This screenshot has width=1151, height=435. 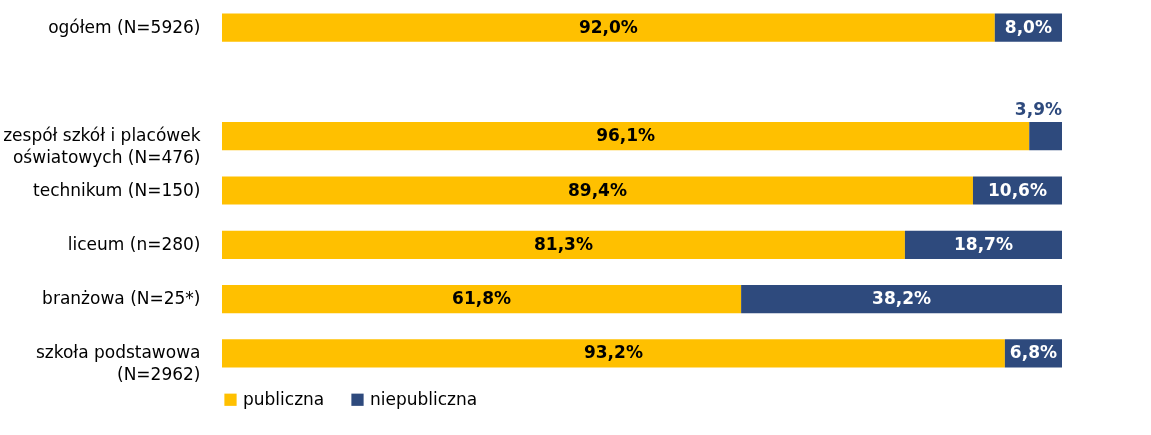 I want to click on y-tick-label: technikum (N=150), so click(x=117, y=189).